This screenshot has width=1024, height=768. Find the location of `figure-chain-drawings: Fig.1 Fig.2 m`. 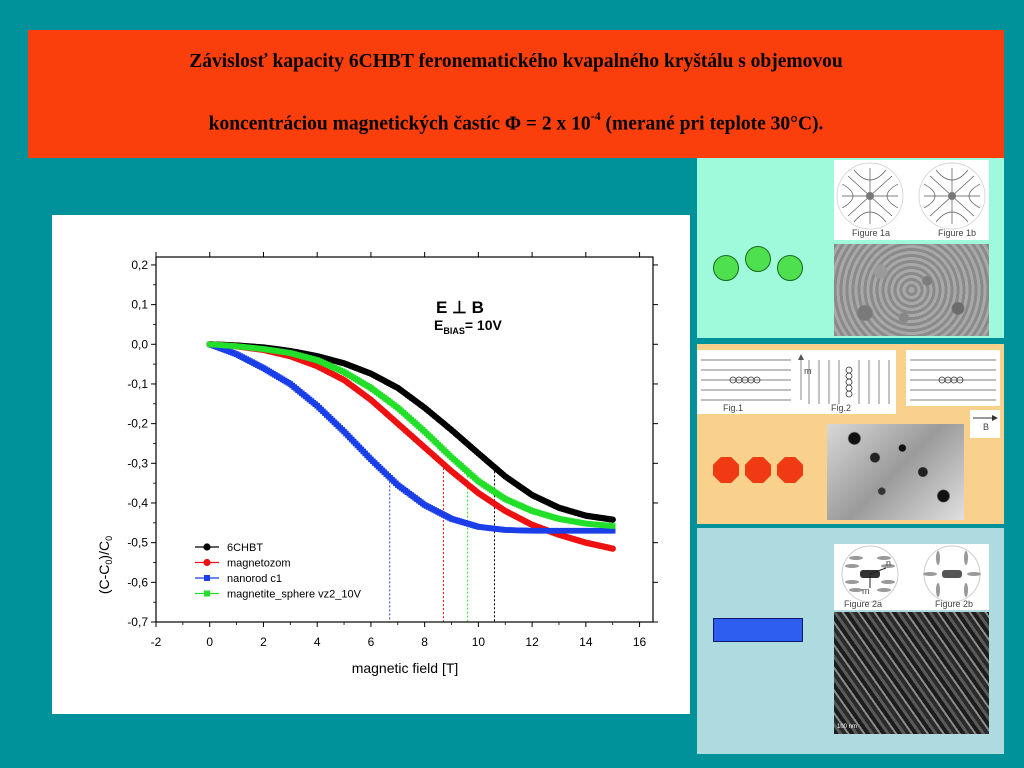

figure-chain-drawings: Fig.1 Fig.2 m is located at coordinates (796, 382).